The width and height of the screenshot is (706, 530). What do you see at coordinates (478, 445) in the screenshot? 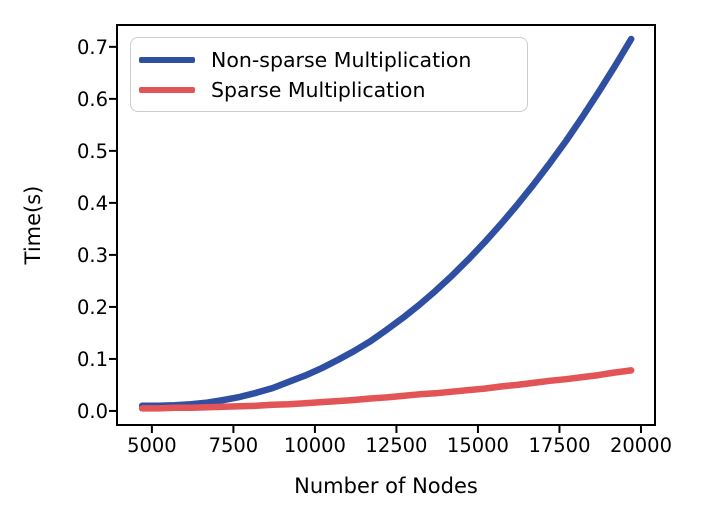
I see `x-tick-label: 15000` at bounding box center [478, 445].